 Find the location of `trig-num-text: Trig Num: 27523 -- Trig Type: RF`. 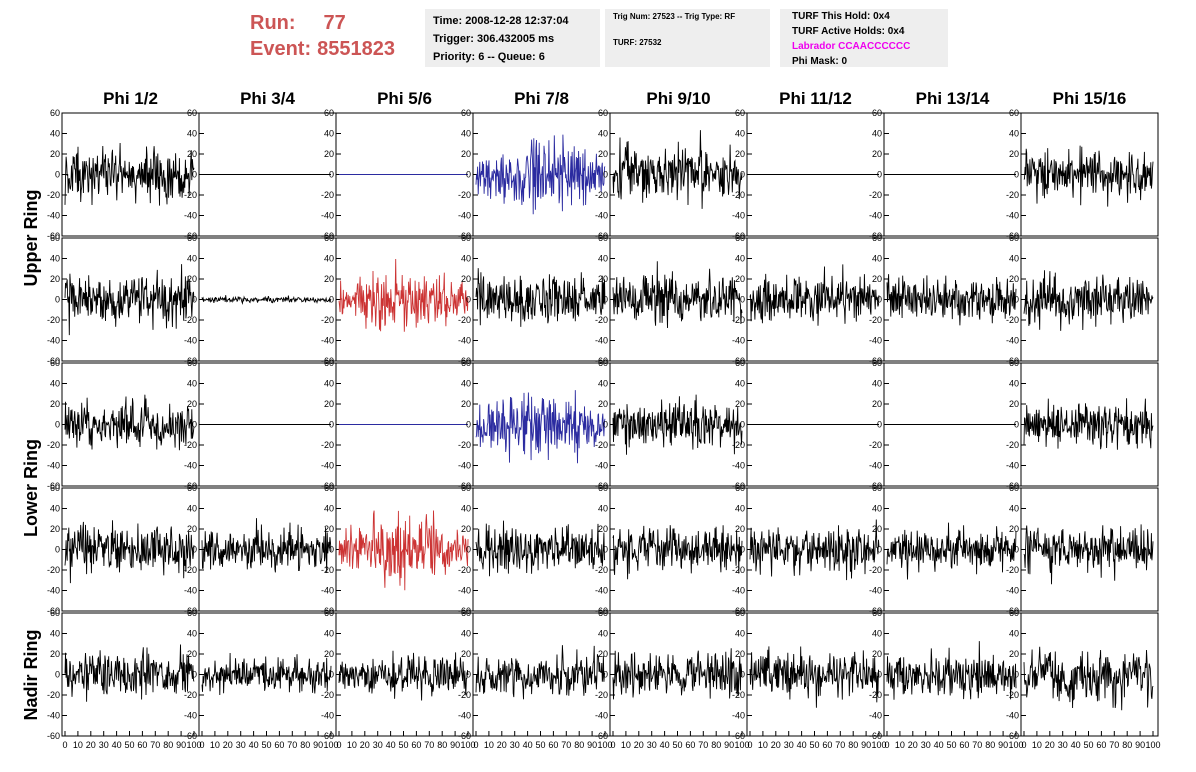

trig-num-text: Trig Num: 27523 -- Trig Type: RF is located at coordinates (674, 16).